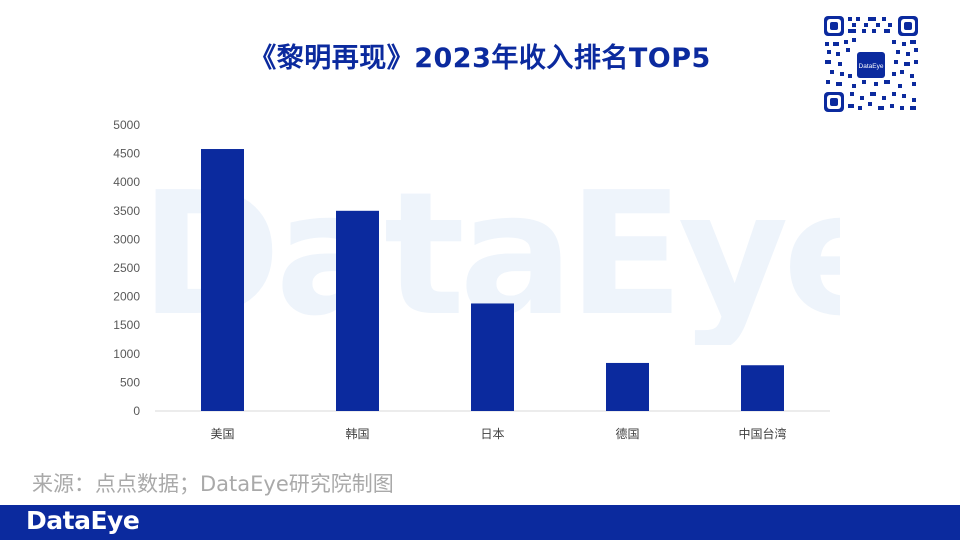 The height and width of the screenshot is (540, 960). I want to click on x-tick-label-4: 中国台湾, so click(762, 433).